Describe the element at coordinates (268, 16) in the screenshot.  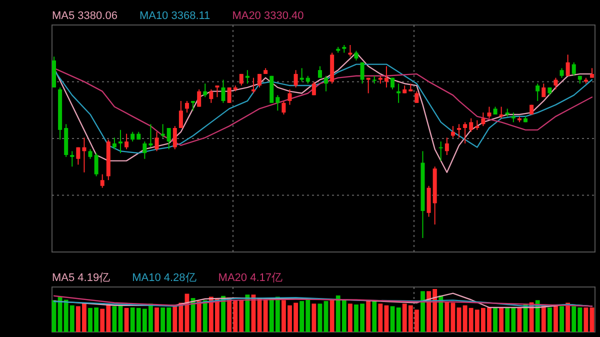
I see `text: MA20 3330.40` at that location.